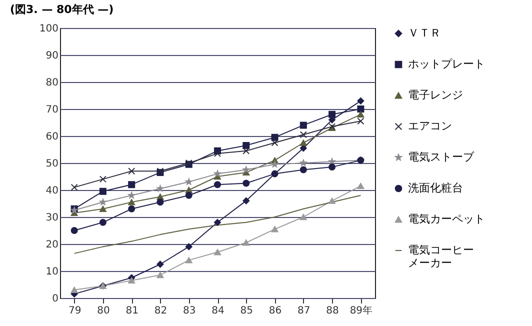 The height and width of the screenshot is (326, 532). Describe the element at coordinates (161, 311) in the screenshot. I see `x-tick-label: 82` at that location.